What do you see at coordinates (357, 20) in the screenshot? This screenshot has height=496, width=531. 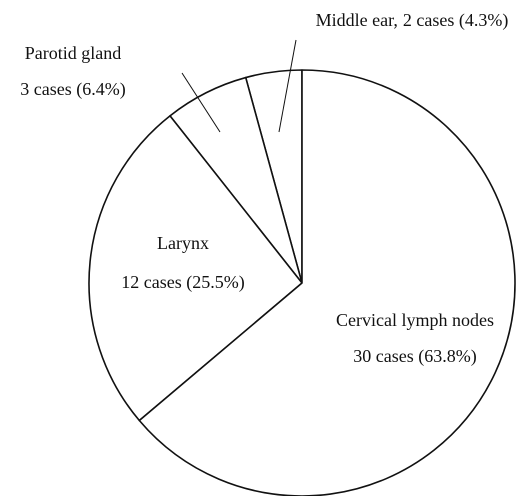 I see `category-label: Middle ear,` at bounding box center [357, 20].